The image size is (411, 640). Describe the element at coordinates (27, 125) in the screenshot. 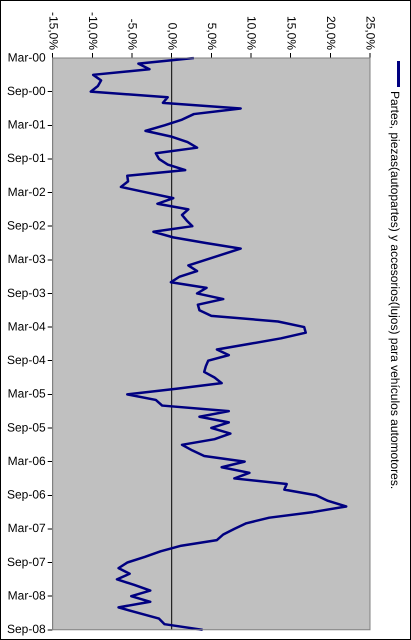

I see `y-tick-label: Mar-01` at that location.